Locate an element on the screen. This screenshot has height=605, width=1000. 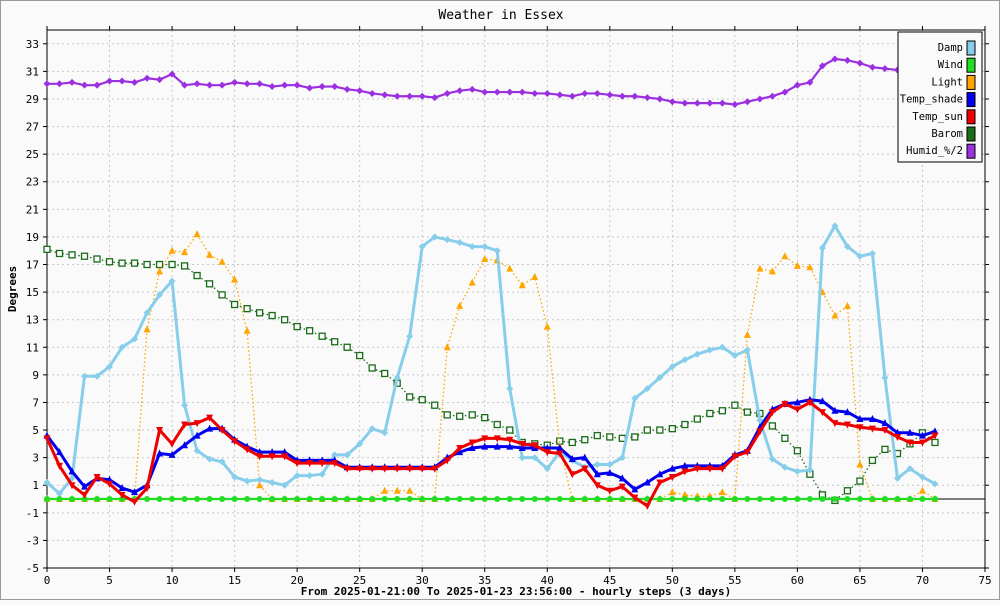
series-wind is located at coordinates (491, 499).